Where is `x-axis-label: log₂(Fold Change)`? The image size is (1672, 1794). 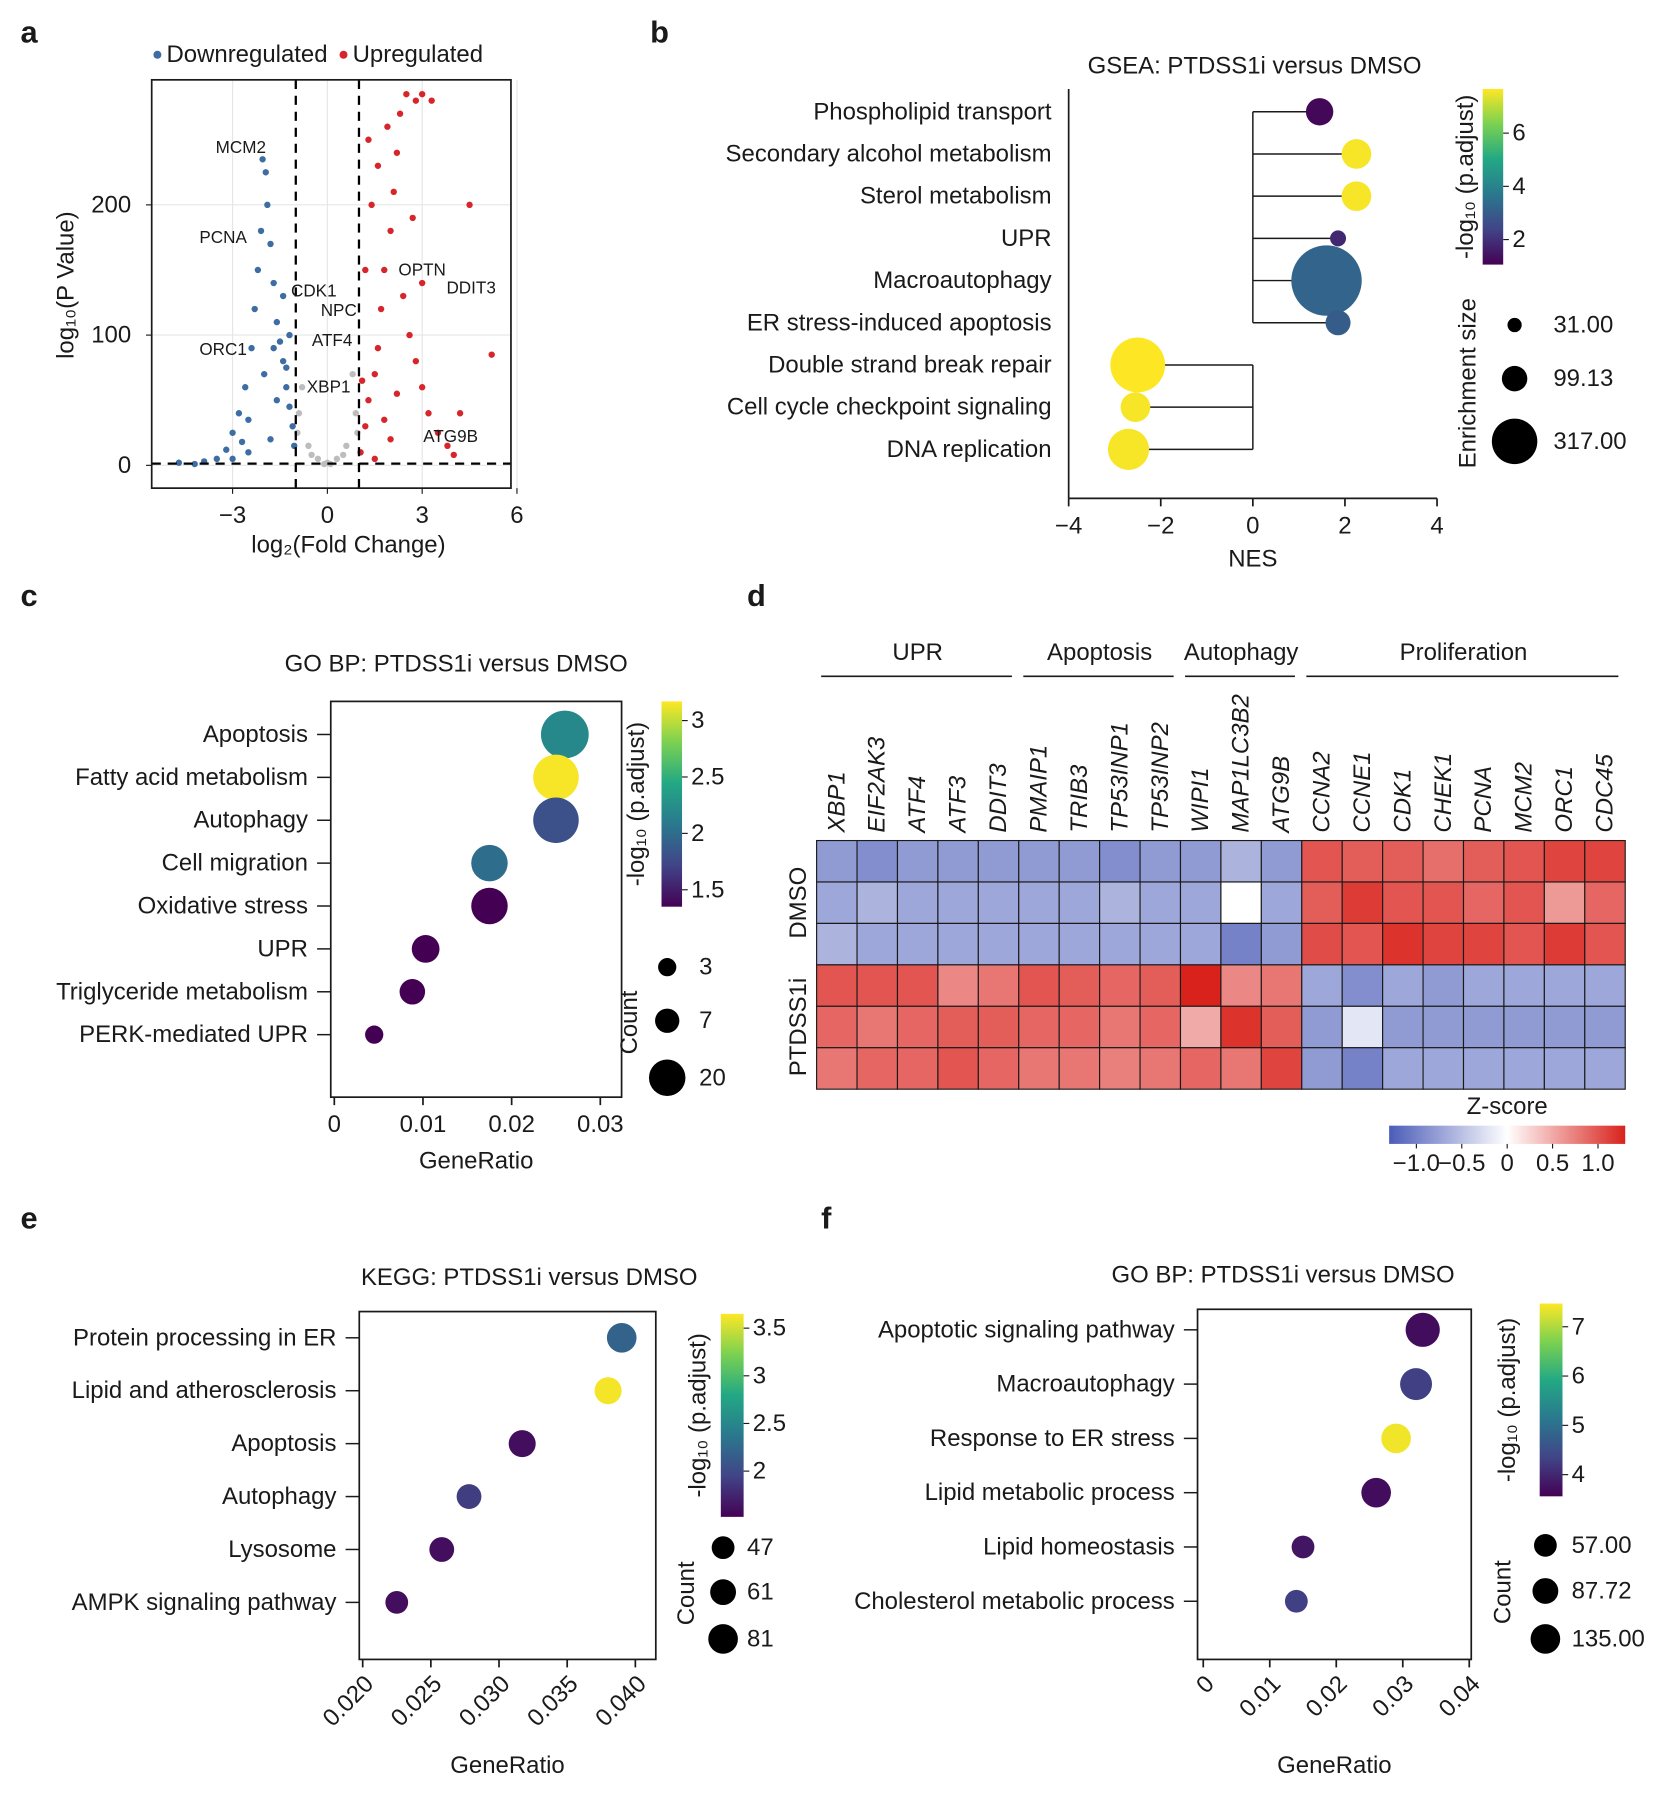 x-axis-label: log₂(Fold Change) is located at coordinates (348, 545).